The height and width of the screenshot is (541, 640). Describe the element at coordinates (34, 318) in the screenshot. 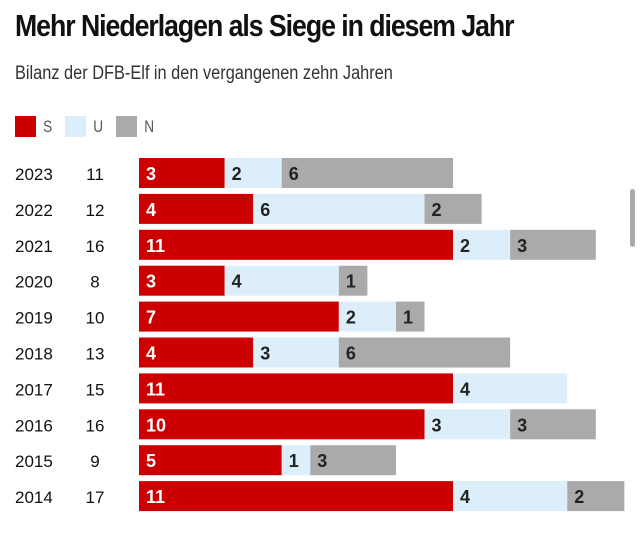

I see `year-label: 2019` at that location.